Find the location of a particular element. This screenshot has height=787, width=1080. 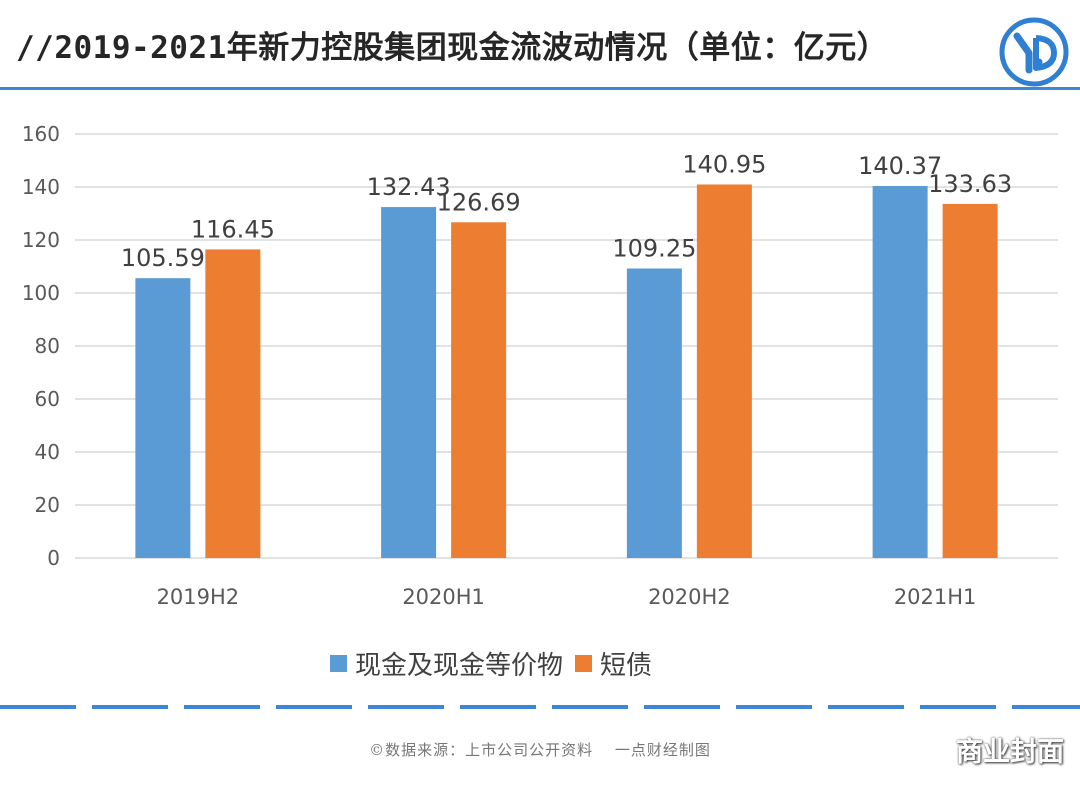

y-tick-label: 0 is located at coordinates (53, 558).